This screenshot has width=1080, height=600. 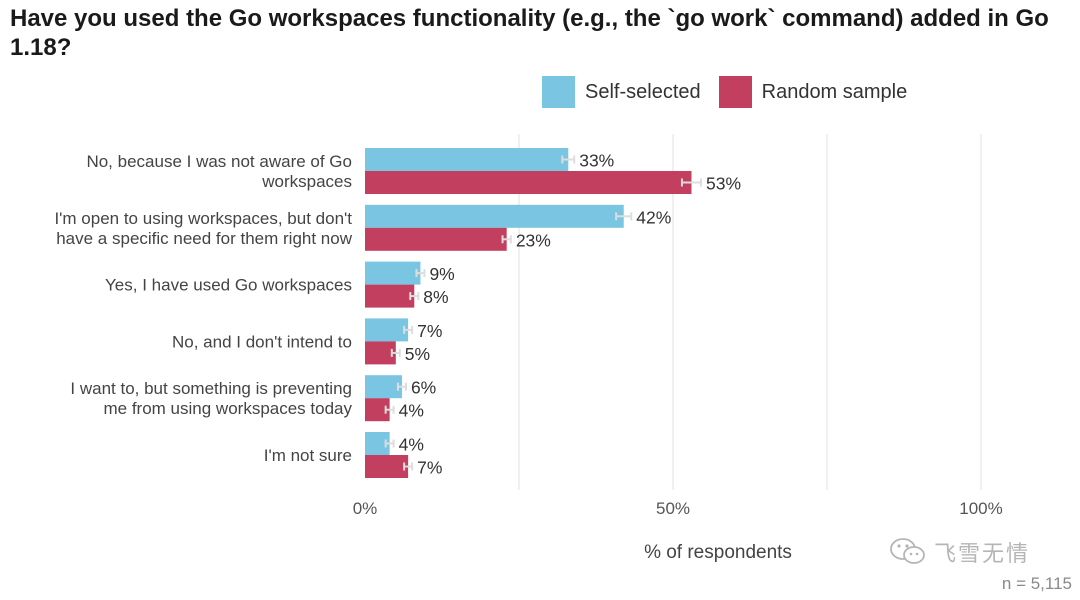 I want to click on data-label-random-sample: 53%, so click(x=723, y=184).